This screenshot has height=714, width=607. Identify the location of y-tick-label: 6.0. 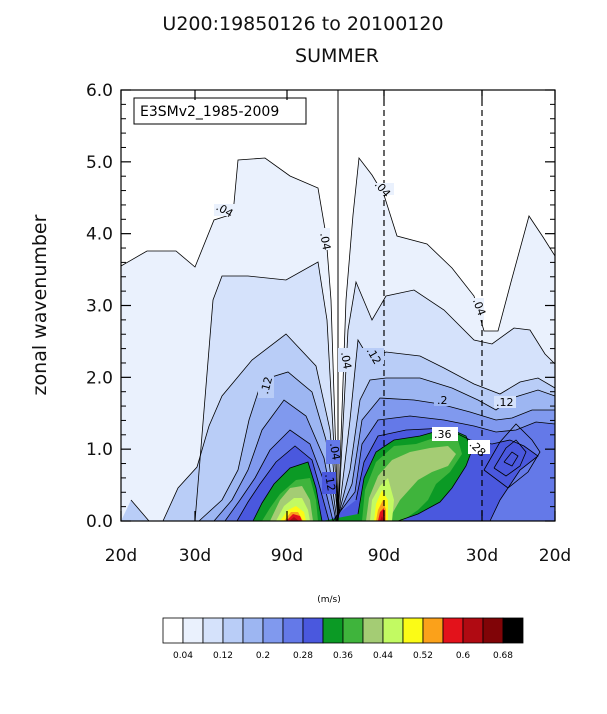
(99, 91).